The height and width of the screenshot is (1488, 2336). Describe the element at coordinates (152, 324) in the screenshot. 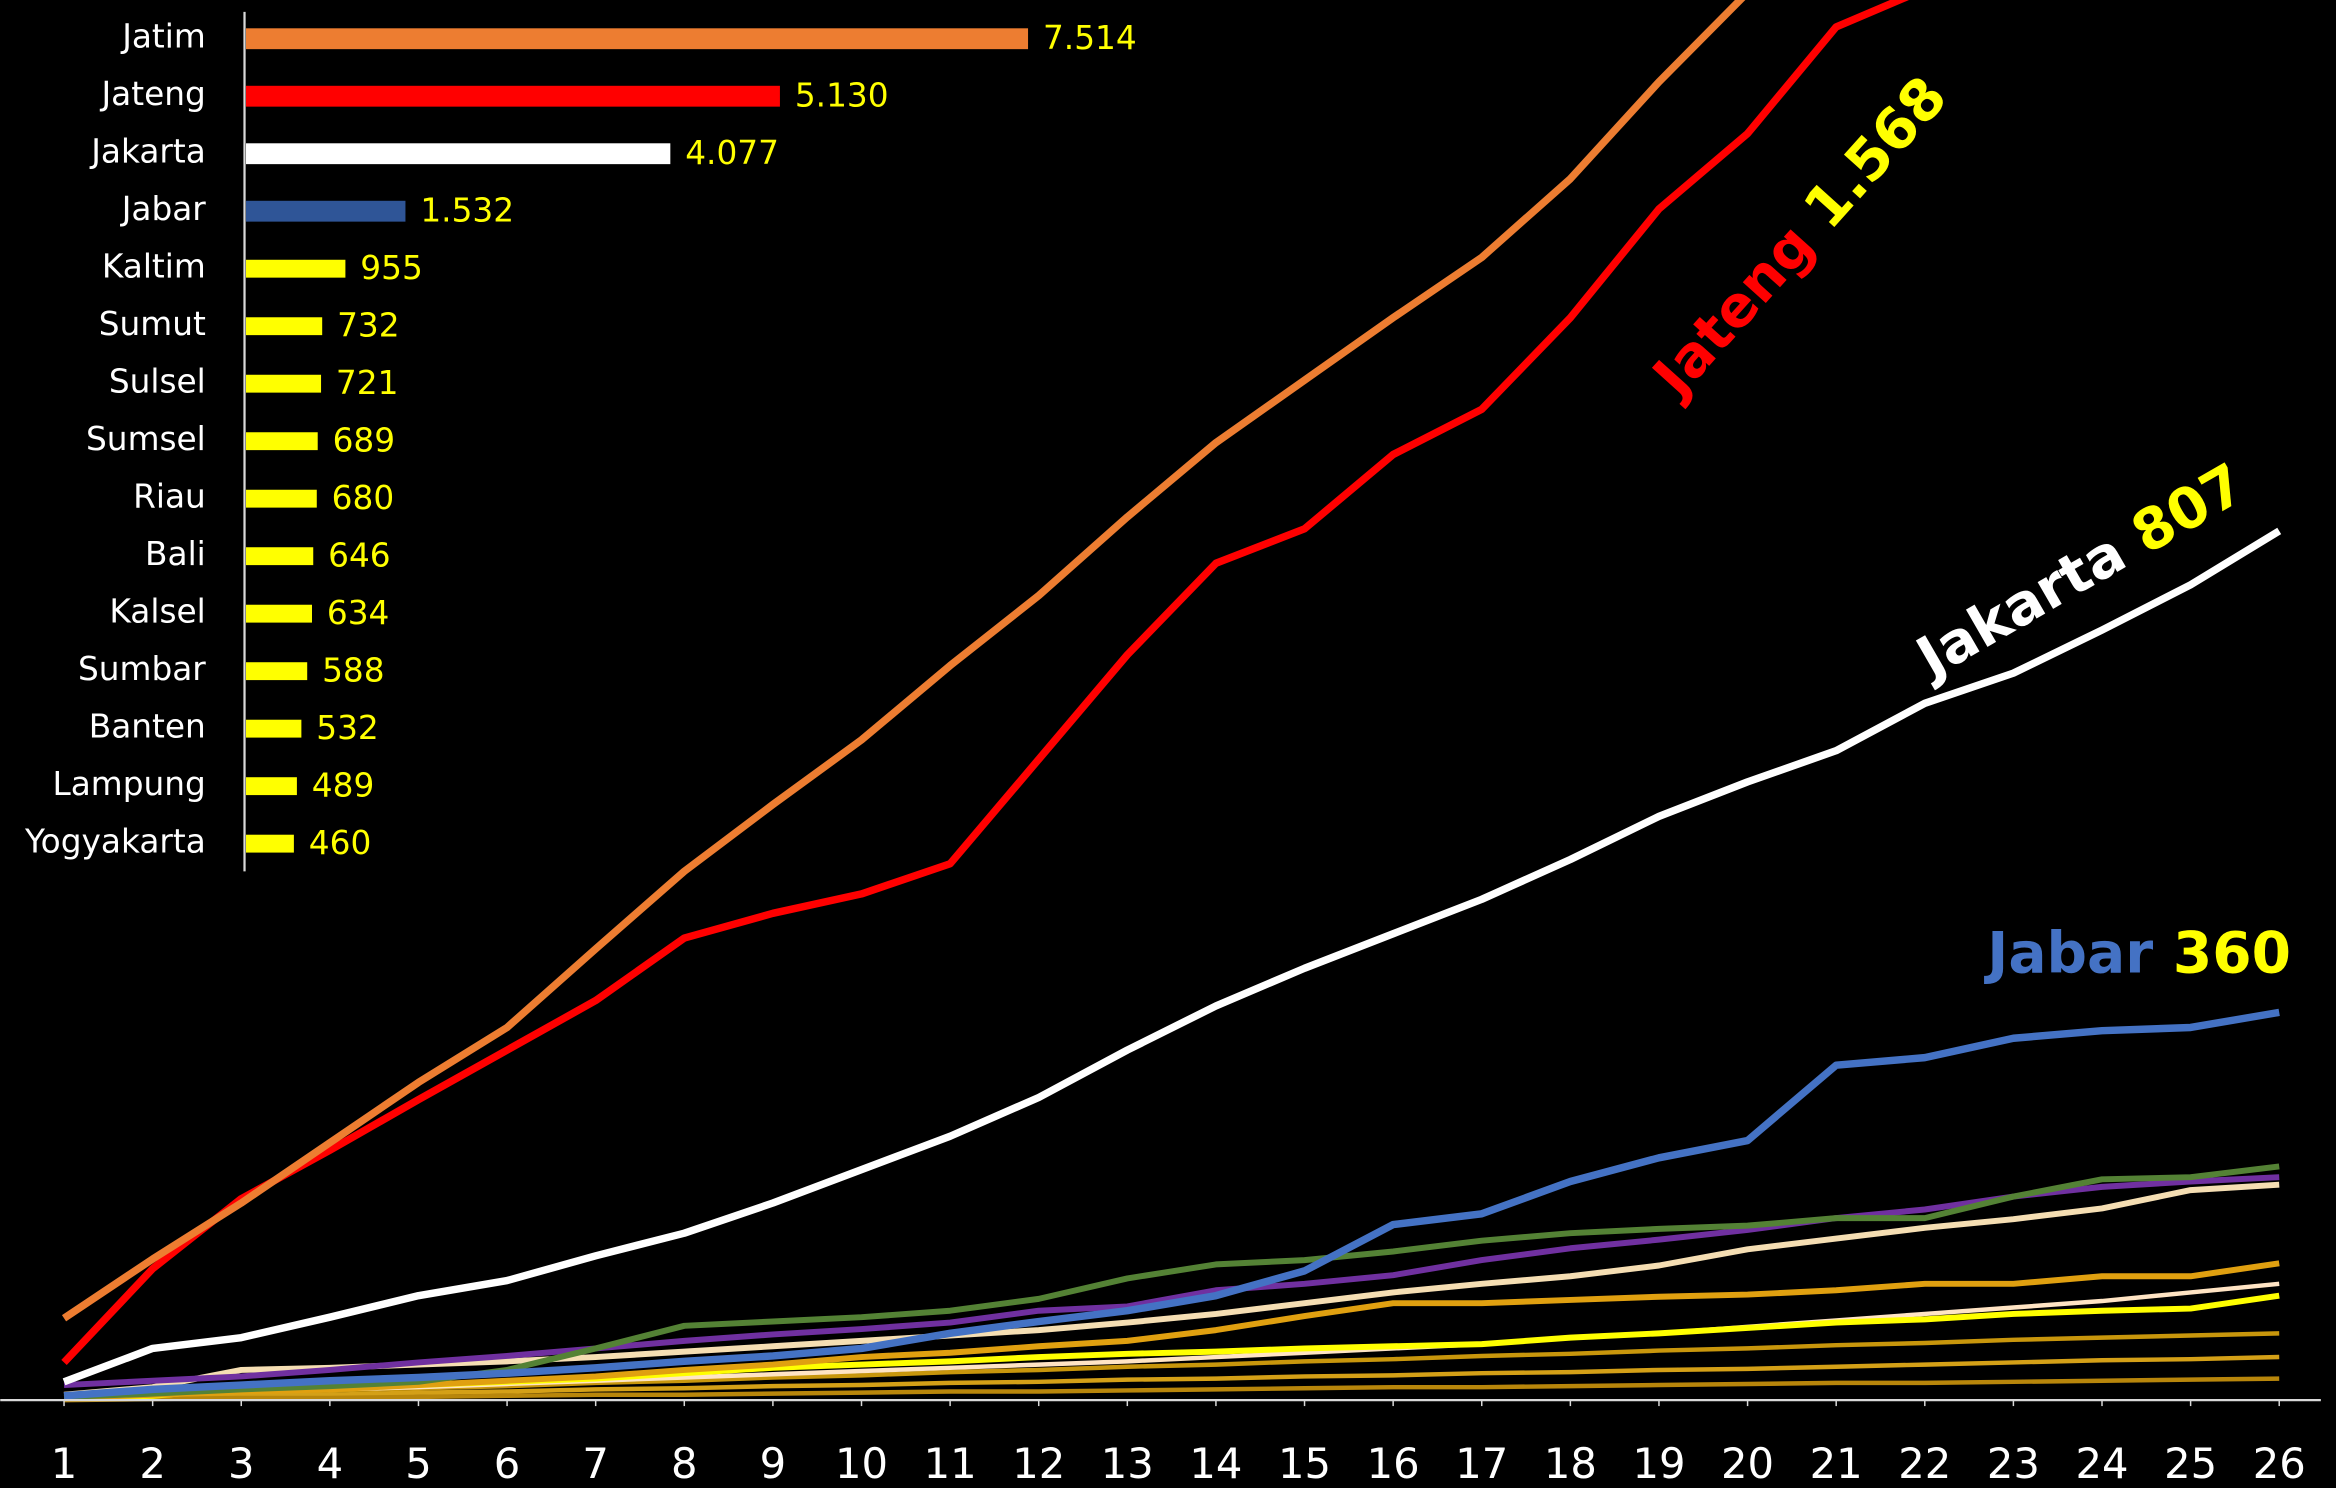

I see `category-label: Sumut` at that location.